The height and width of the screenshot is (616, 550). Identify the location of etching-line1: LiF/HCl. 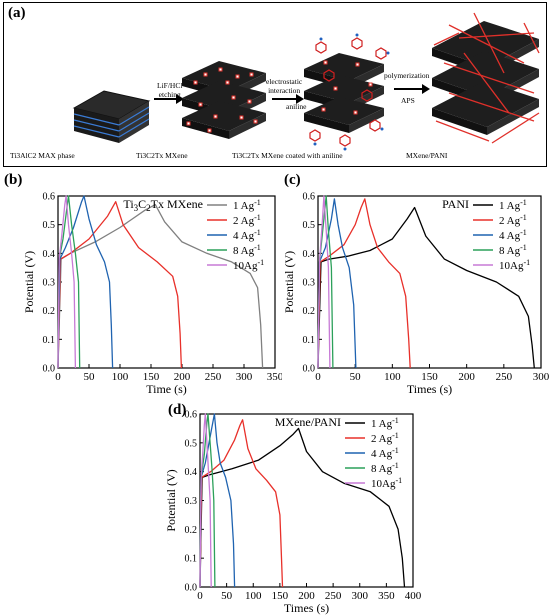
(170, 85).